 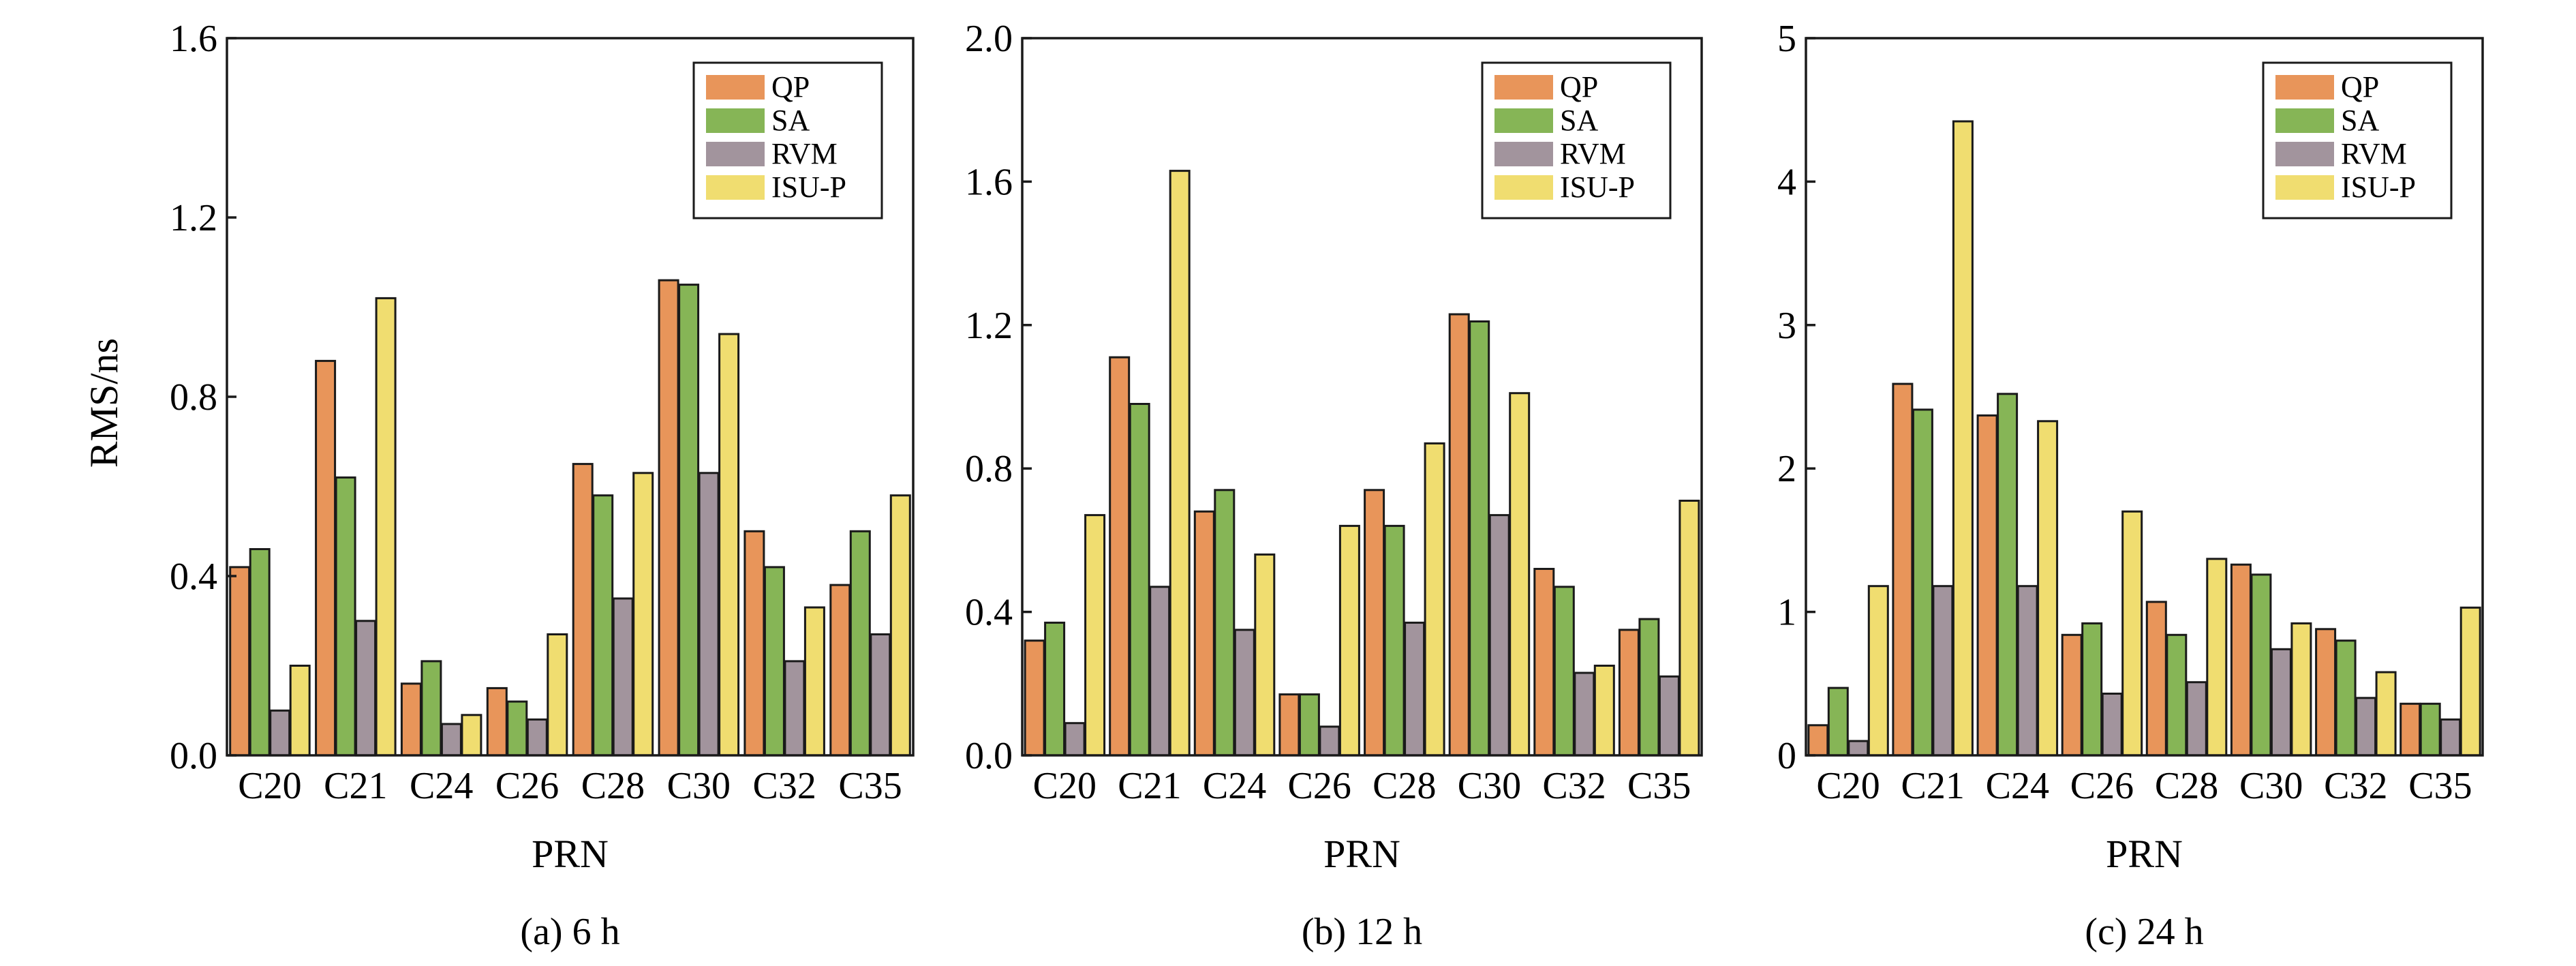 What do you see at coordinates (1786, 613) in the screenshot?
I see `y-tick-label: 1` at bounding box center [1786, 613].